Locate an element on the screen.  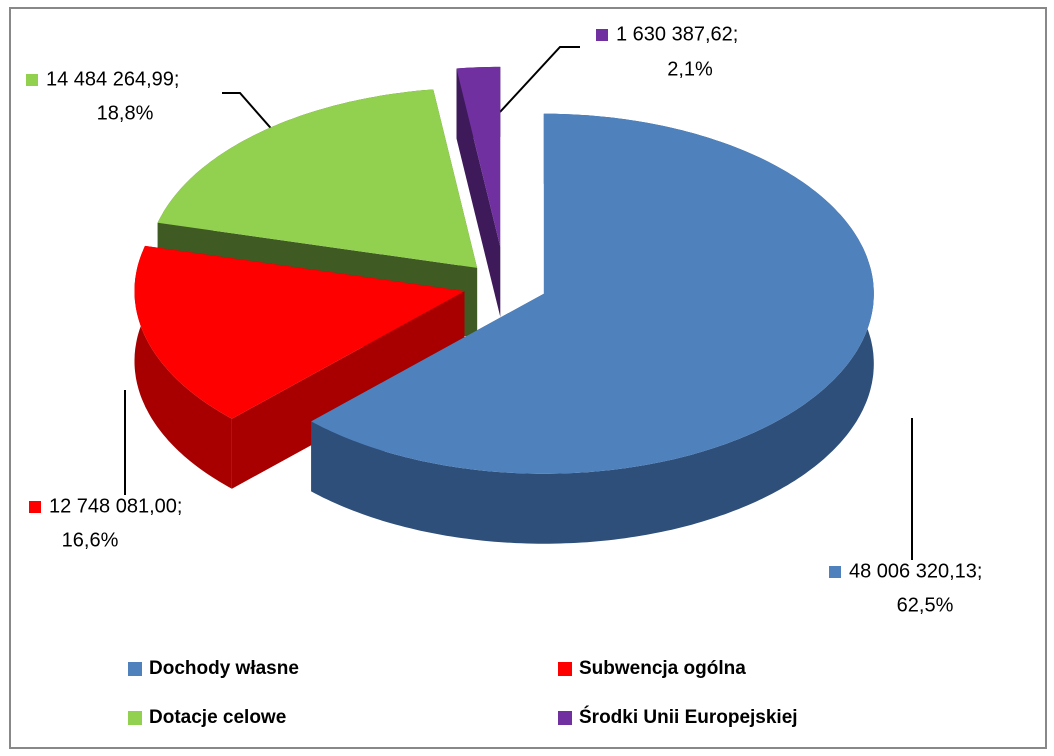
legend-label: Subwencja ogólna is located at coordinates (662, 668).